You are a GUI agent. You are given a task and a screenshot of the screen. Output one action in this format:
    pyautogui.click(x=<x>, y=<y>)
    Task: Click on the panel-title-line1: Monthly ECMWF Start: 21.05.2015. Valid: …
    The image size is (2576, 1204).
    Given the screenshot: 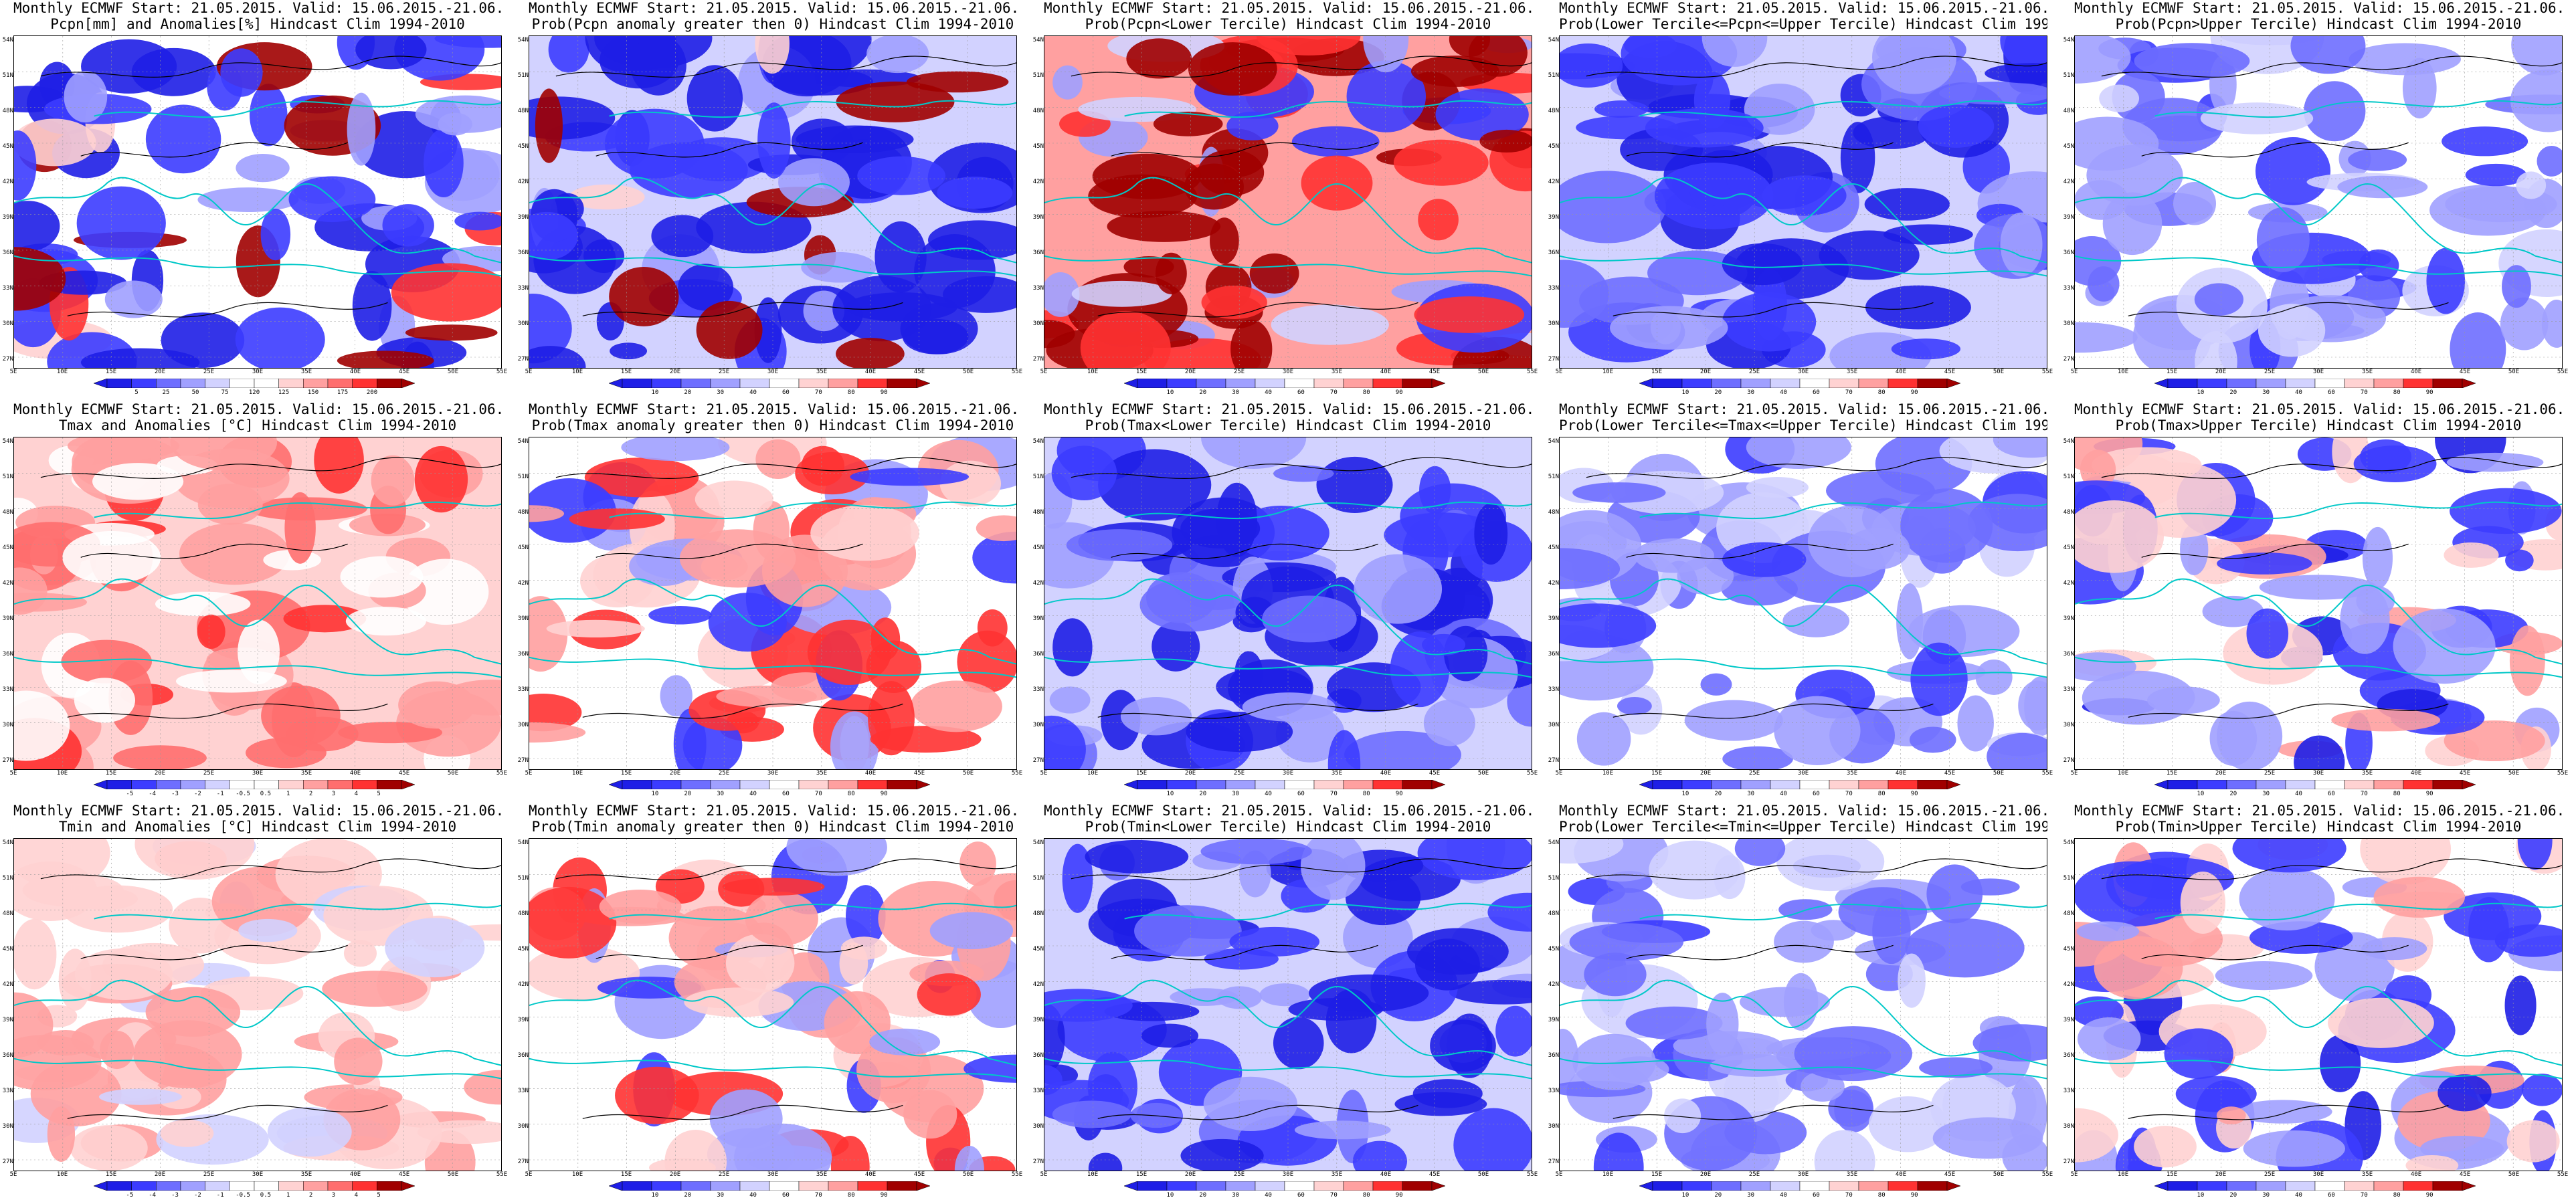 What is the action you would take?
    pyautogui.click(x=773, y=409)
    